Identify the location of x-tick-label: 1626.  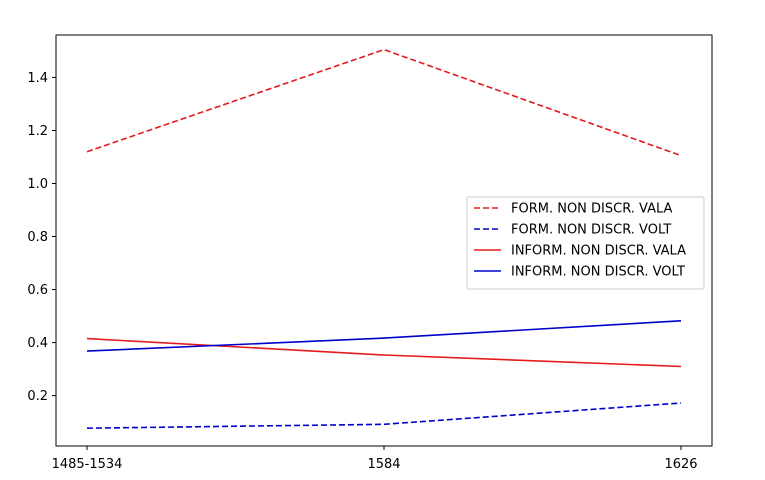
(680, 464).